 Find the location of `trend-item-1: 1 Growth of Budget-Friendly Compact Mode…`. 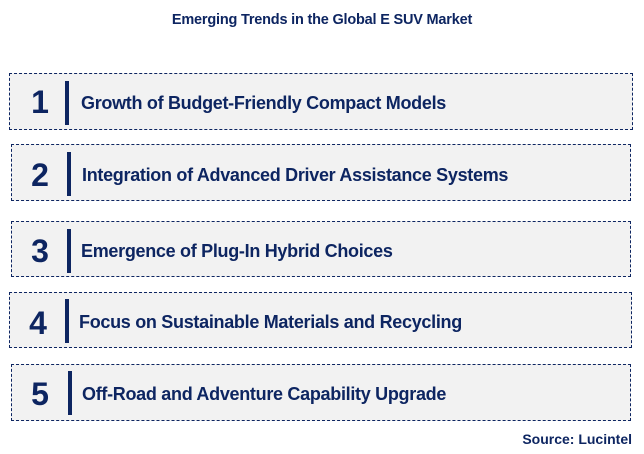

trend-item-1: 1 Growth of Budget-Friendly Compact Mode… is located at coordinates (321, 101).